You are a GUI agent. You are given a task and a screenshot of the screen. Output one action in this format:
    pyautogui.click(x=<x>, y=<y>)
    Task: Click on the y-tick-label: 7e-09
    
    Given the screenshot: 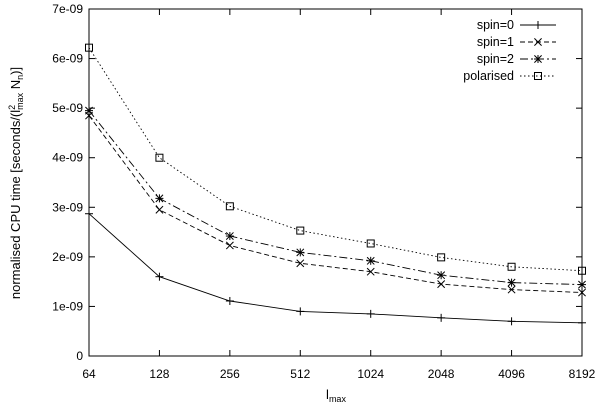 What is the action you would take?
    pyautogui.click(x=67, y=9)
    